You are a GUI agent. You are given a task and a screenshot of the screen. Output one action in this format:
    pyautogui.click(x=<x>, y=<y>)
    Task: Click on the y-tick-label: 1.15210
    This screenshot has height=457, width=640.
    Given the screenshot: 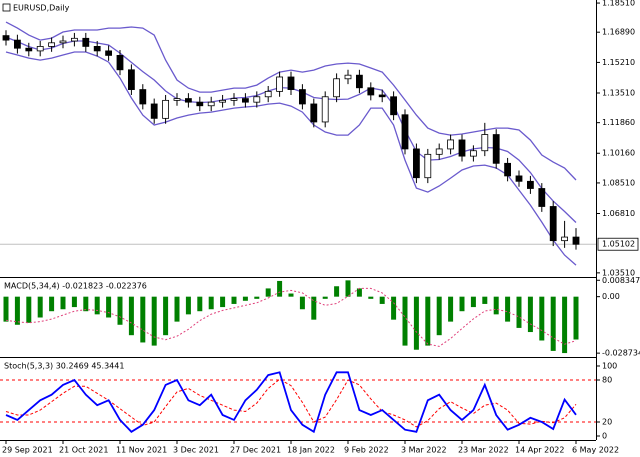 What is the action you would take?
    pyautogui.click(x=618, y=62)
    